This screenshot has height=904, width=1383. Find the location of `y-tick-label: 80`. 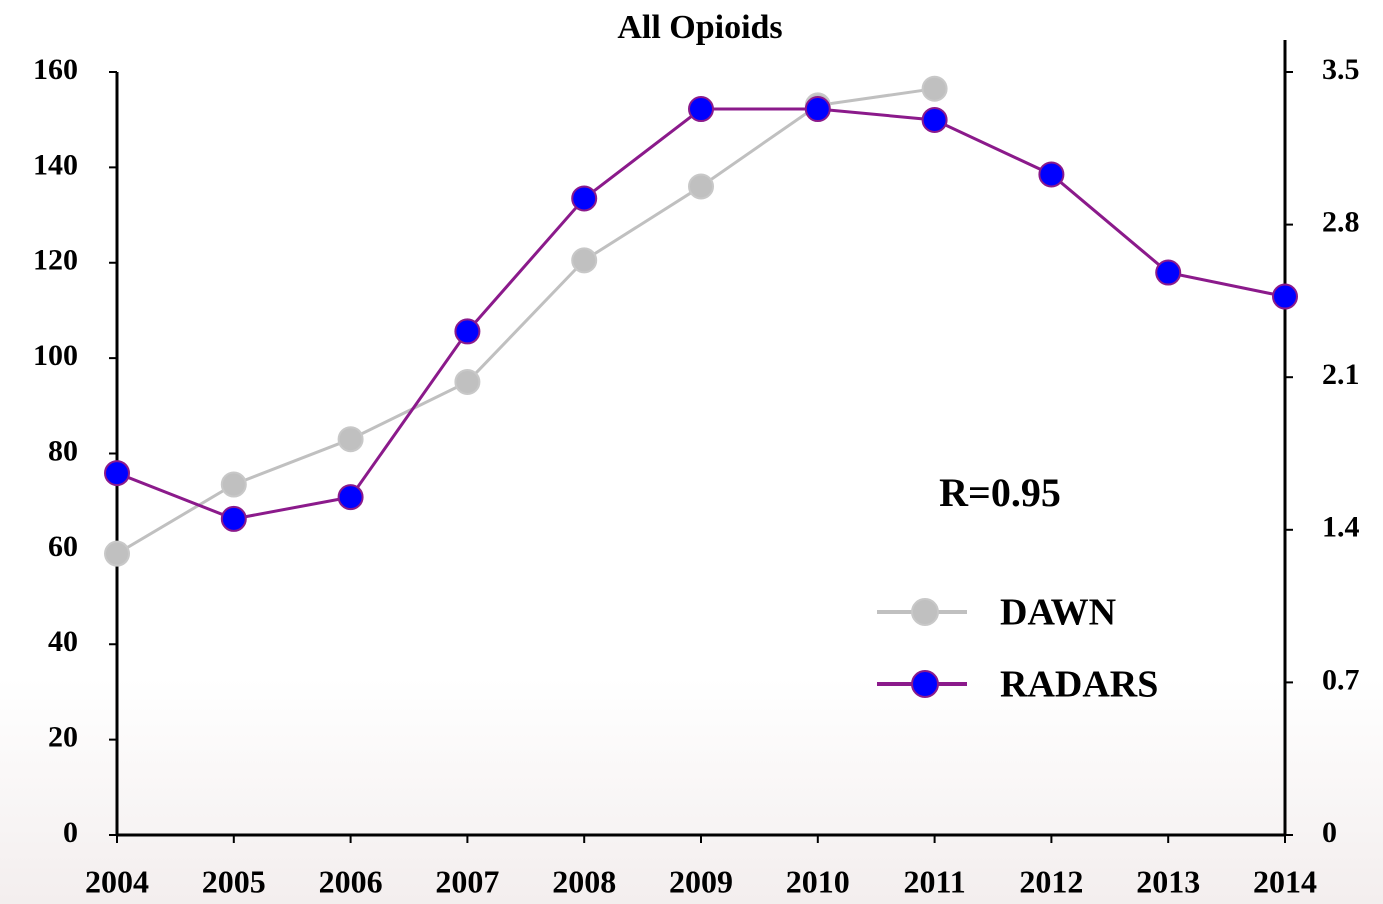

y-tick-label: 80 is located at coordinates (63, 450).